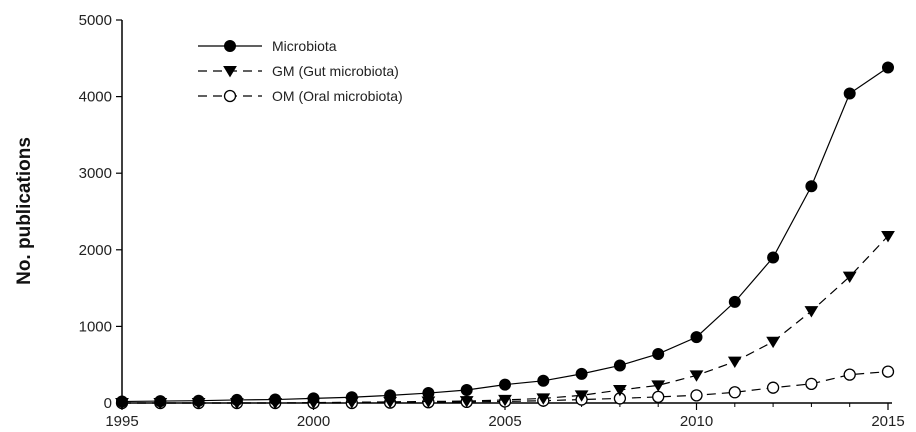  Describe the element at coordinates (337, 96) in the screenshot. I see `legend-label: OM (Oral microbiota)` at that location.